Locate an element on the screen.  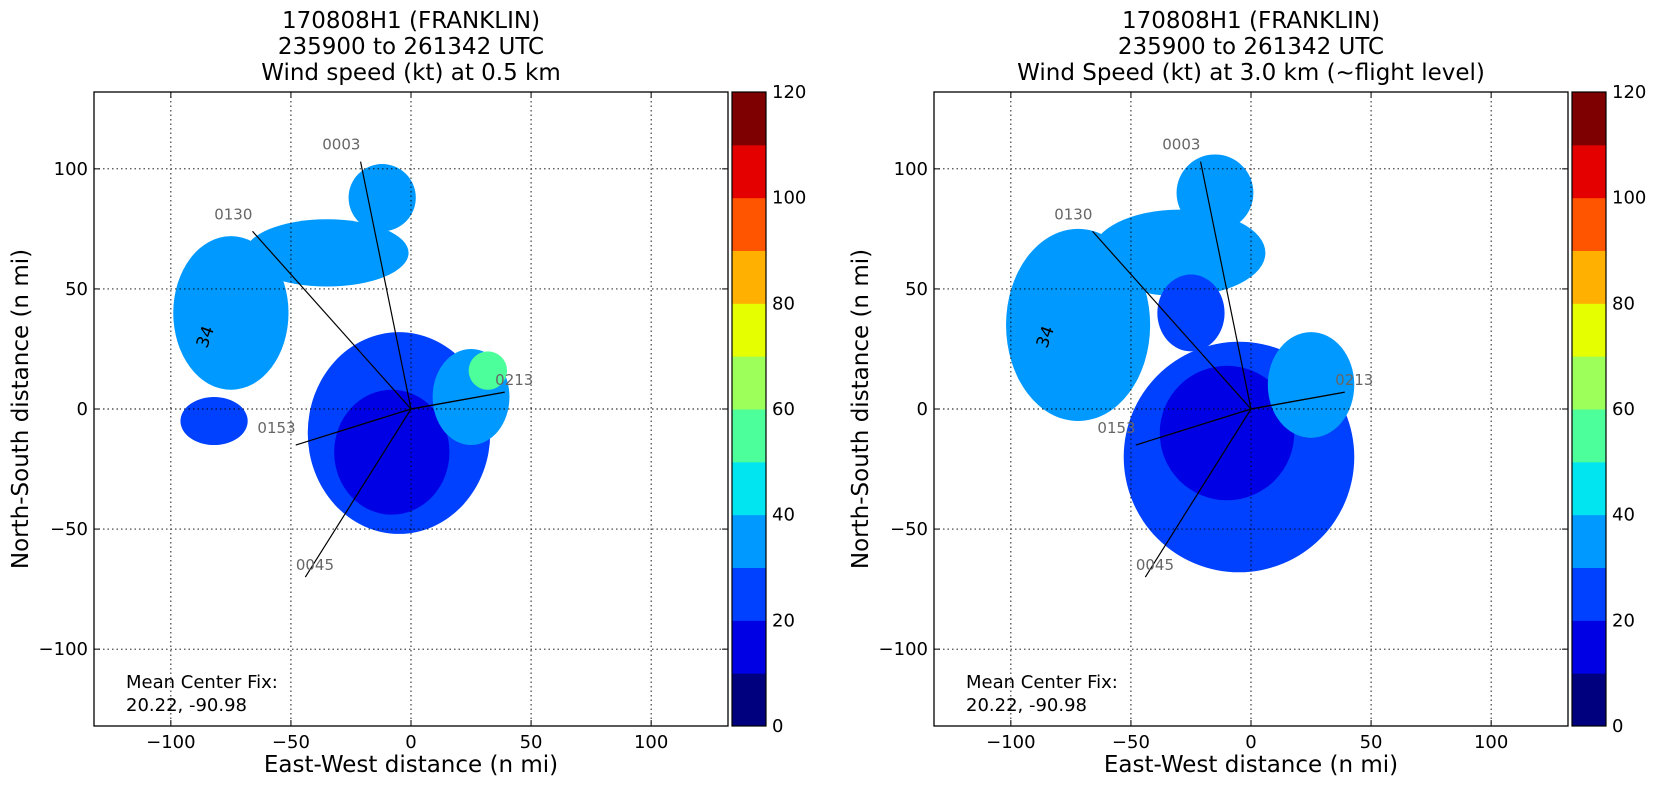
colorbar-tick-label: 0 is located at coordinates (777, 726).